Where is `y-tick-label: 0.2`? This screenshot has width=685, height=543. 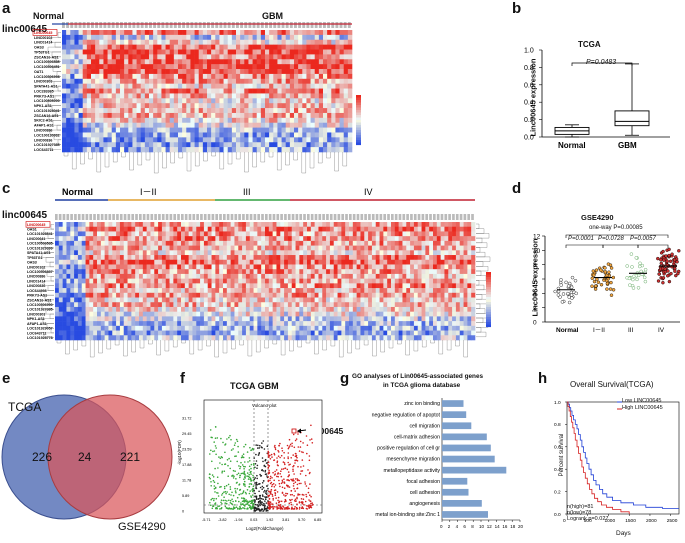 y-tick-label: 0.2 is located at coordinates (557, 492).